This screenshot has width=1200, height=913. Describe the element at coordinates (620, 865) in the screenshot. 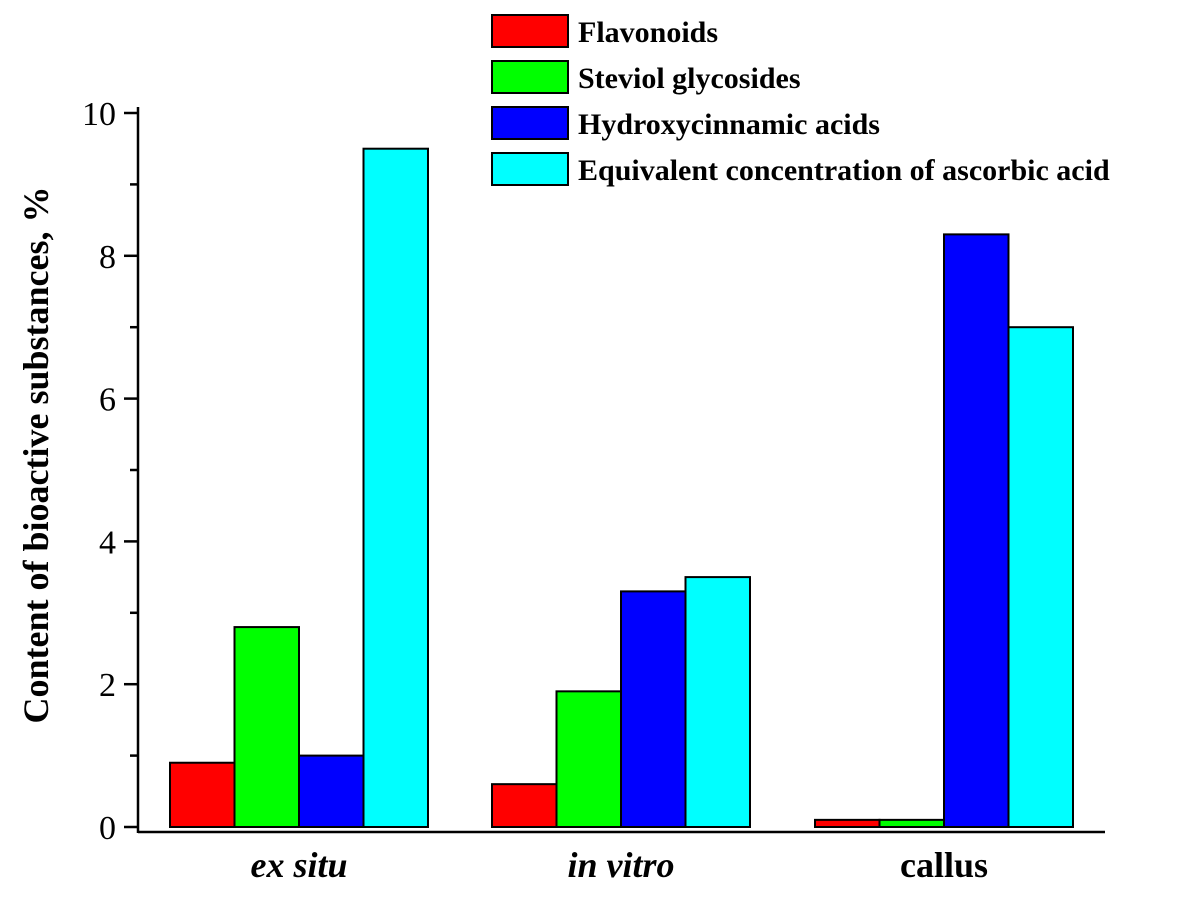

I see `x-category-label: in vitro` at that location.